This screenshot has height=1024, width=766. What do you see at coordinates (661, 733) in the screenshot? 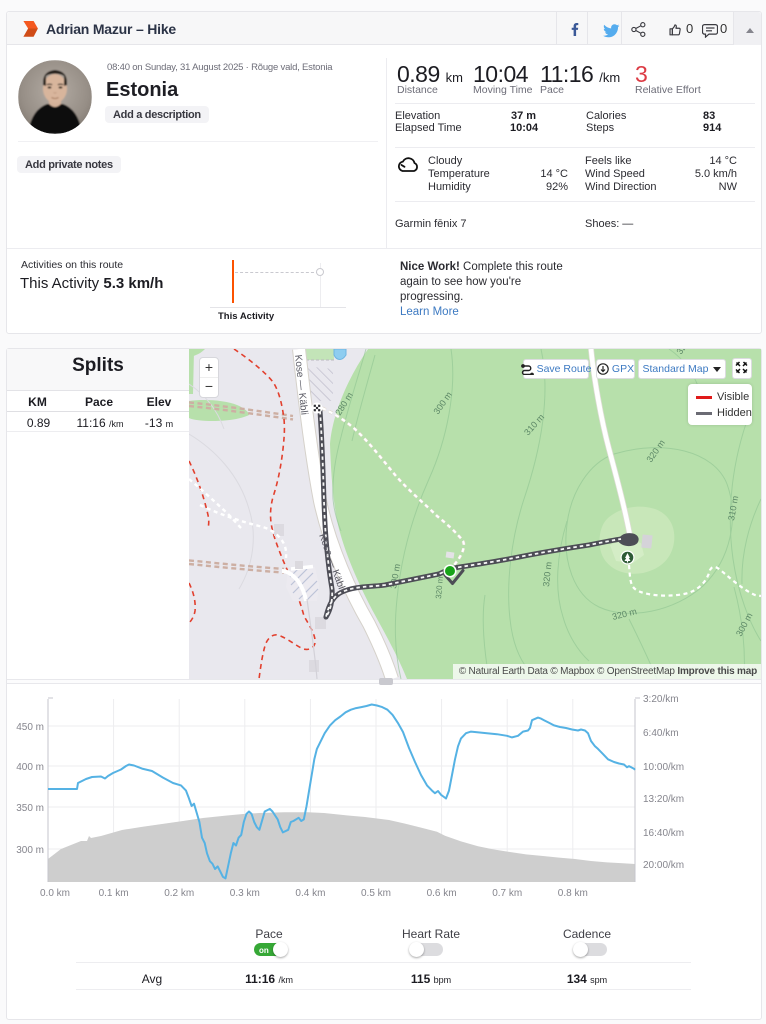
I see `svg-text: 6:40/km` at bounding box center [661, 733].